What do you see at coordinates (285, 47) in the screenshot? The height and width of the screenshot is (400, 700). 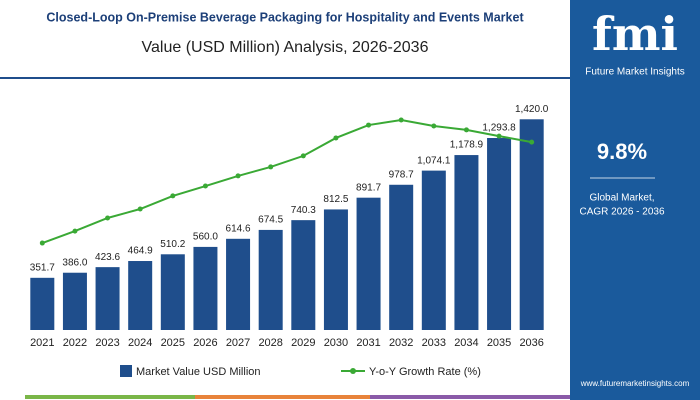 I see `chart-subtitle: Value (USD Million) Analysis, 2026-2036` at bounding box center [285, 47].